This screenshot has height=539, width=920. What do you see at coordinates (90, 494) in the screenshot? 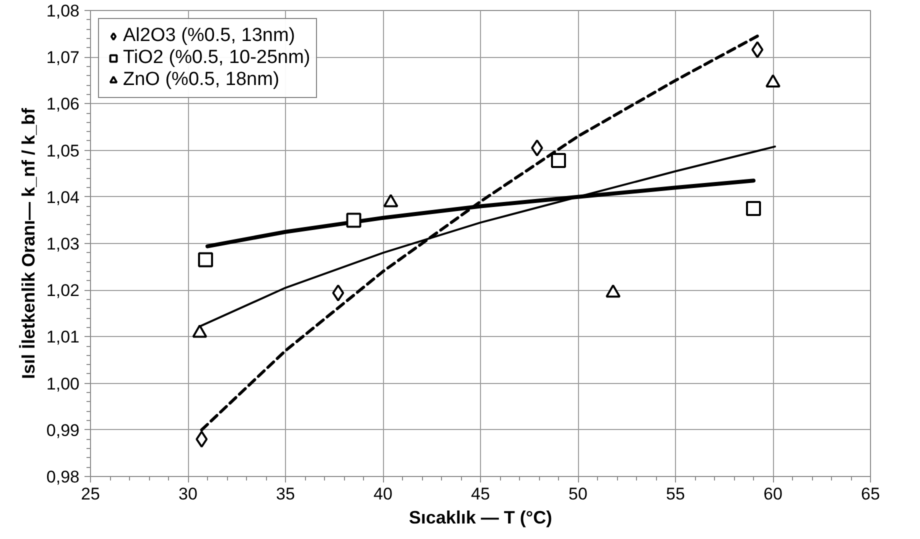
I see `x-tick-label: 25` at bounding box center [90, 494].